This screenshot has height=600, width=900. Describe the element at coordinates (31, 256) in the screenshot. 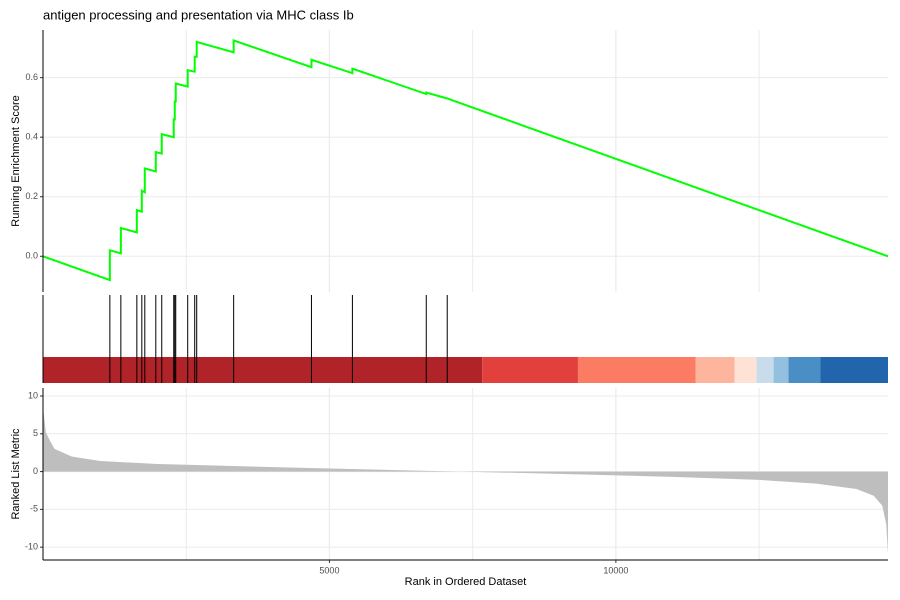

I see `y-tick-label: 0.0` at that location.